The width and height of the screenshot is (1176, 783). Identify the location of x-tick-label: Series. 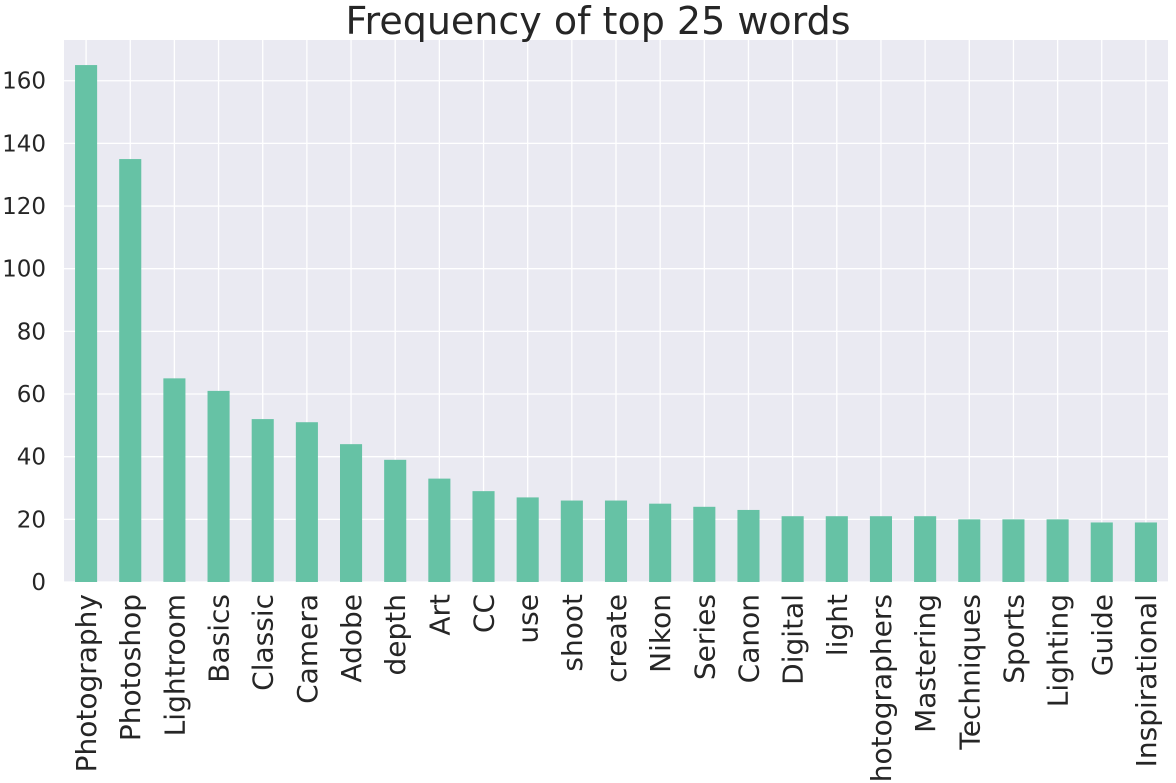
(704, 637).